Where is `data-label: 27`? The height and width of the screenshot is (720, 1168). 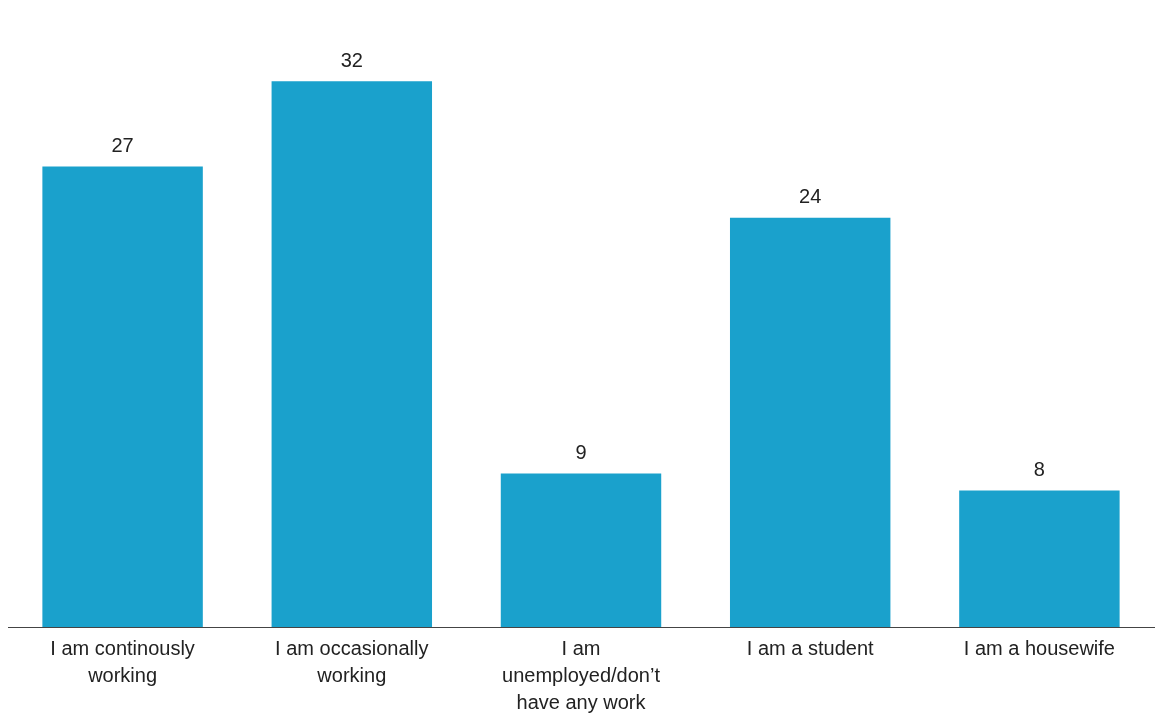
data-label: 27 is located at coordinates (122, 144).